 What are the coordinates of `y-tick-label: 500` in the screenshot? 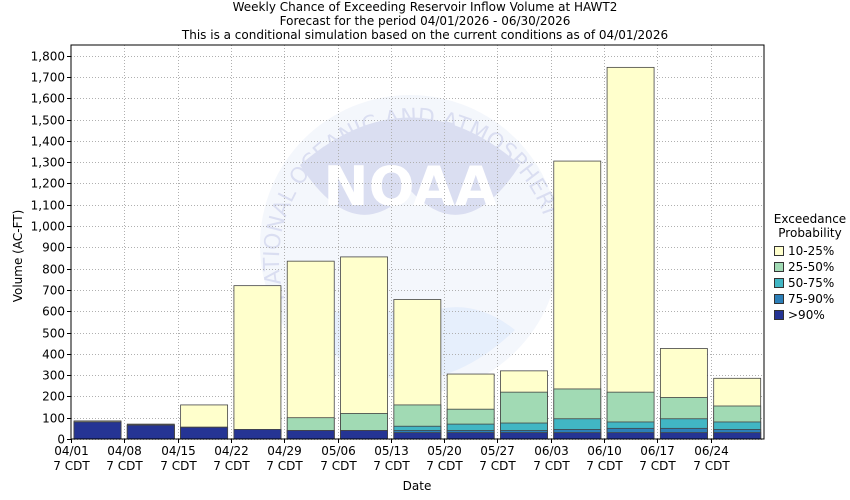 It's located at (53, 334).